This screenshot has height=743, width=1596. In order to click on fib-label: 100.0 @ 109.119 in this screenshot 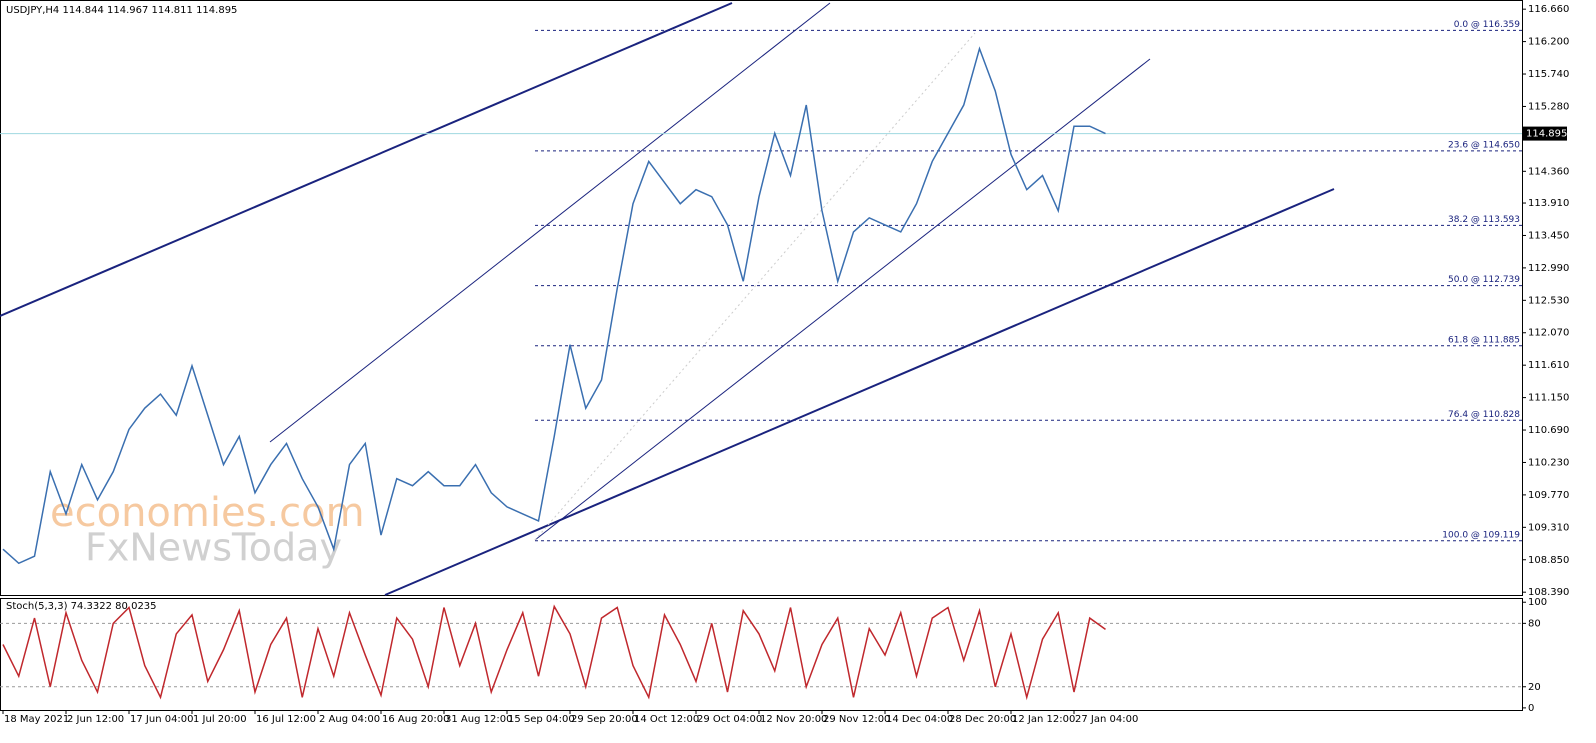, I will do `click(1481, 535)`.